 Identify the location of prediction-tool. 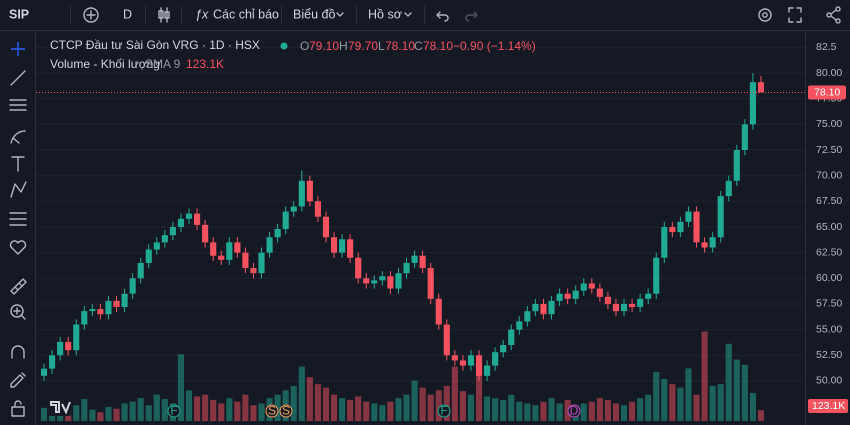
(18, 219).